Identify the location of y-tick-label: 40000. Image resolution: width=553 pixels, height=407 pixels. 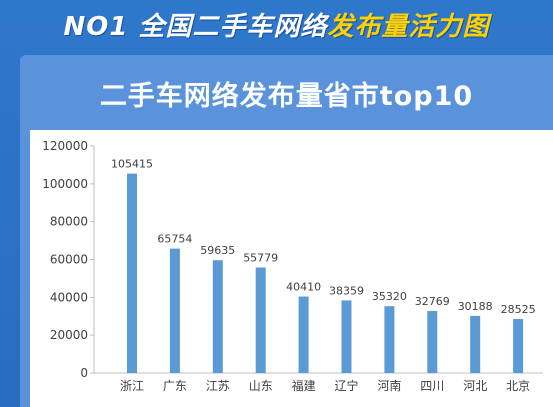
(69, 297).